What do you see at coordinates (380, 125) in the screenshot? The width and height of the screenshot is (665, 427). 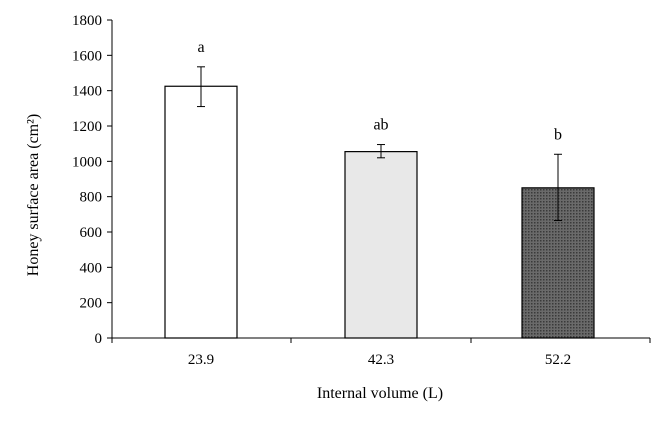 I see `significance-label: ab` at bounding box center [380, 125].